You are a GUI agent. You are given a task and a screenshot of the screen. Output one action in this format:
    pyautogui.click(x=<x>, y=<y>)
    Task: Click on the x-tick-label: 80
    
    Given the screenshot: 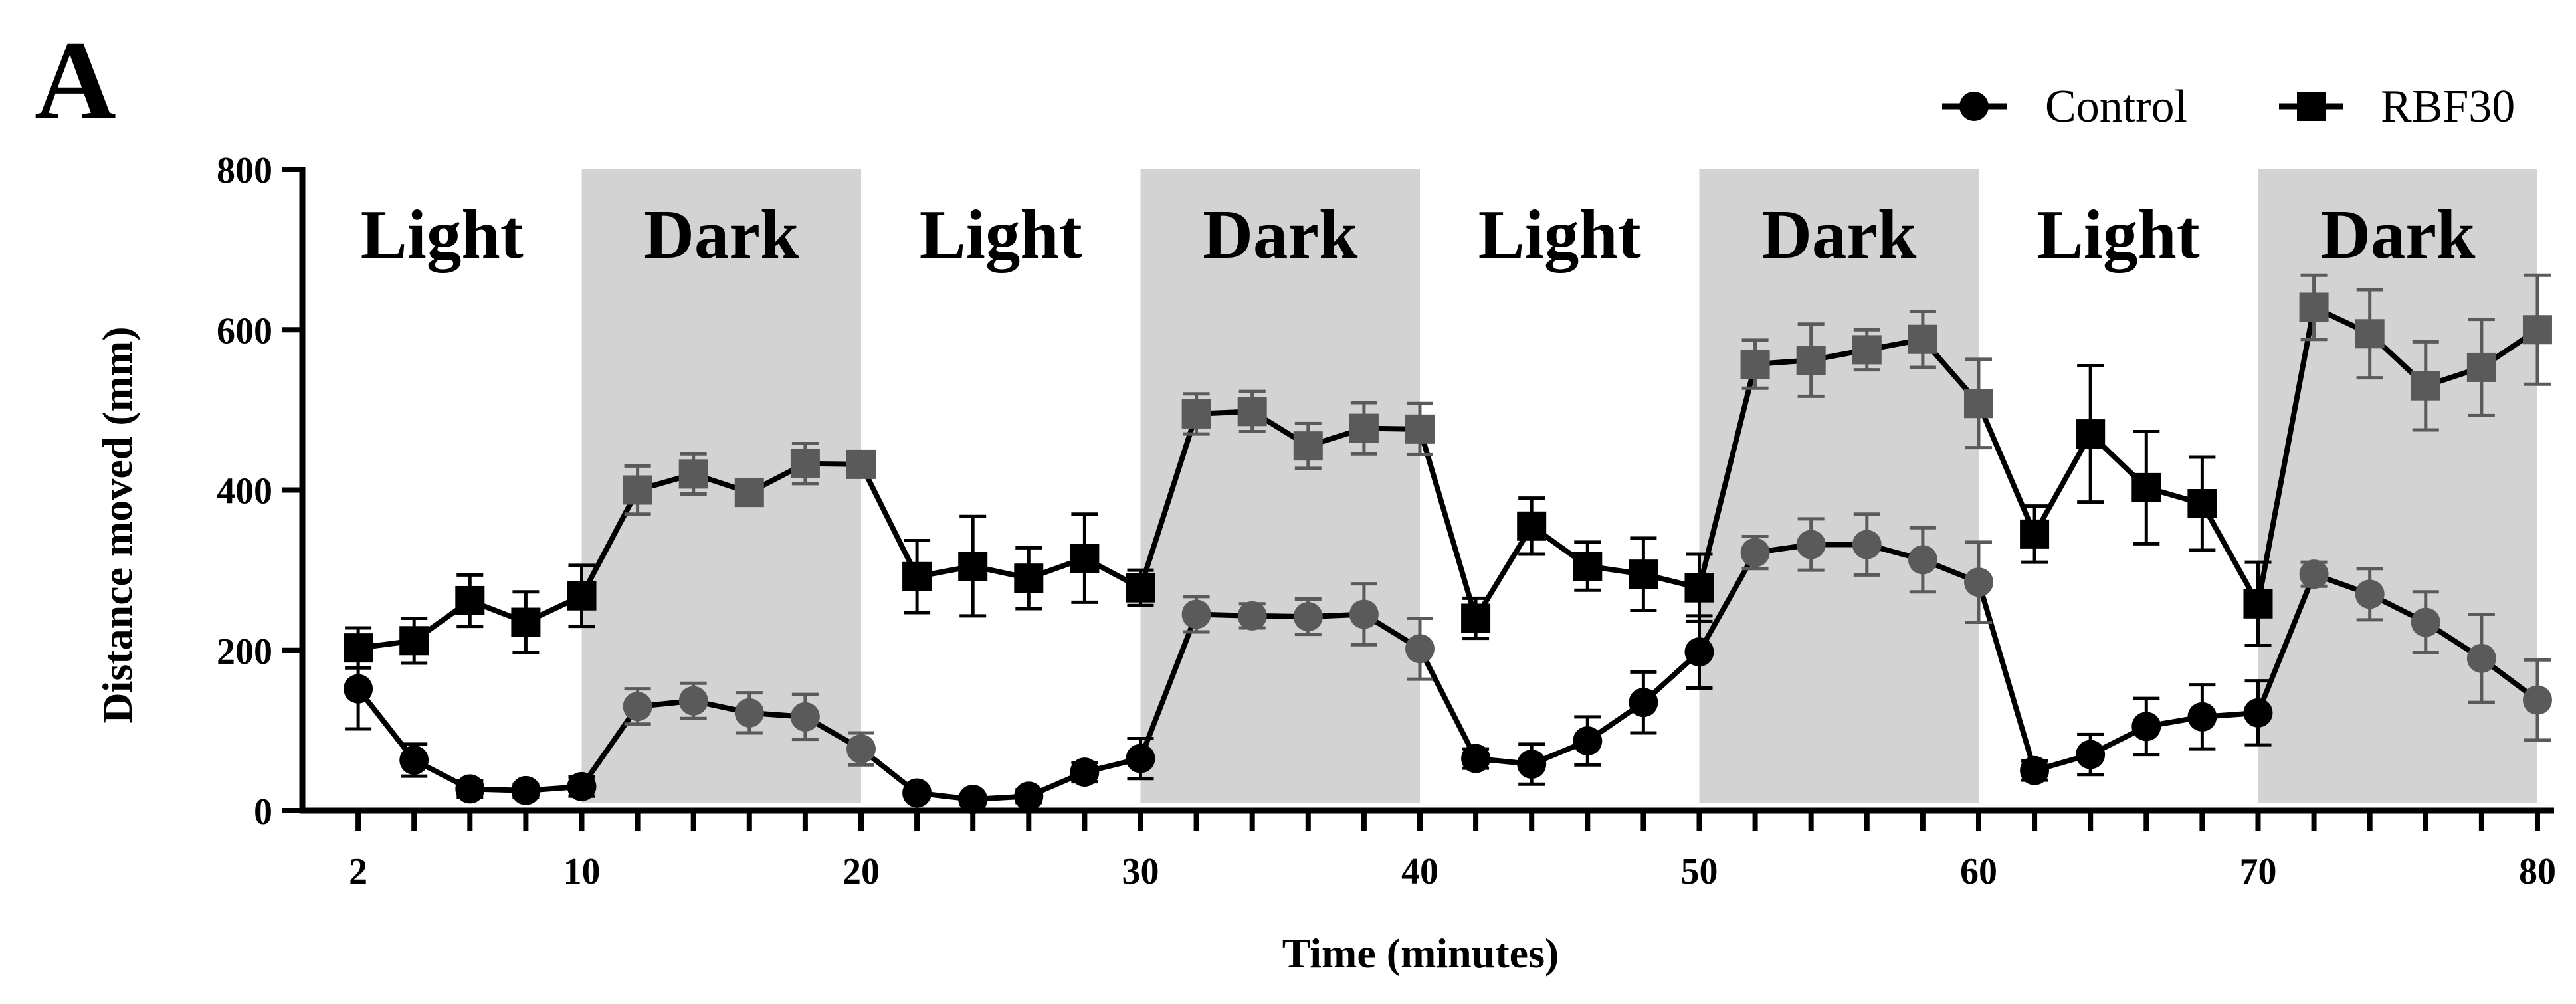 What is the action you would take?
    pyautogui.click(x=2537, y=871)
    